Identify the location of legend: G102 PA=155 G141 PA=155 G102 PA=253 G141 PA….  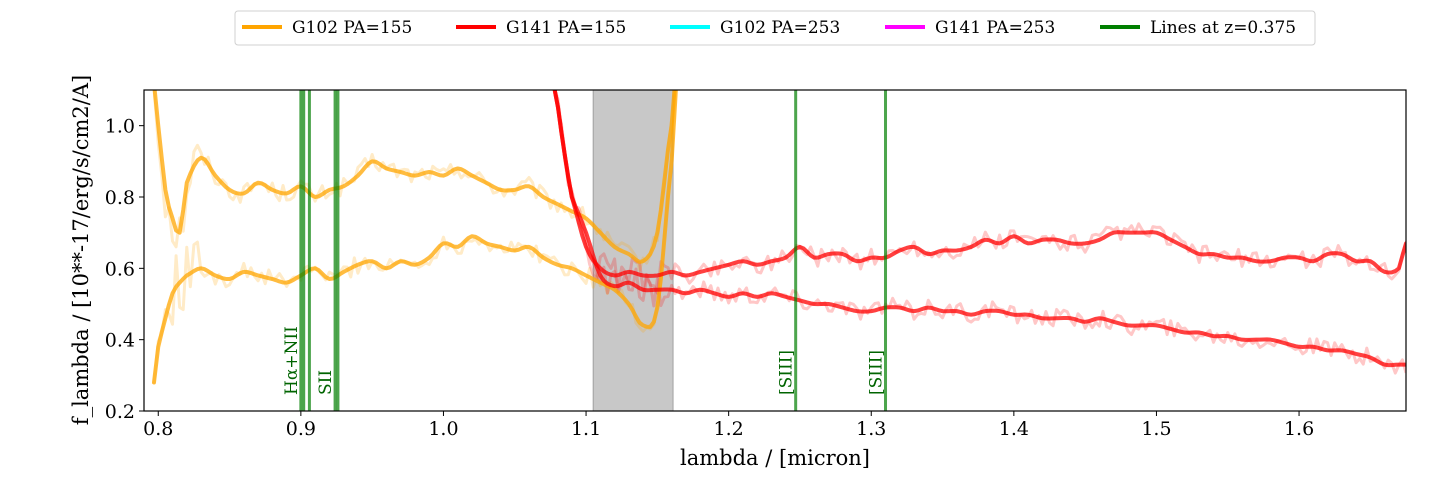
(775, 28).